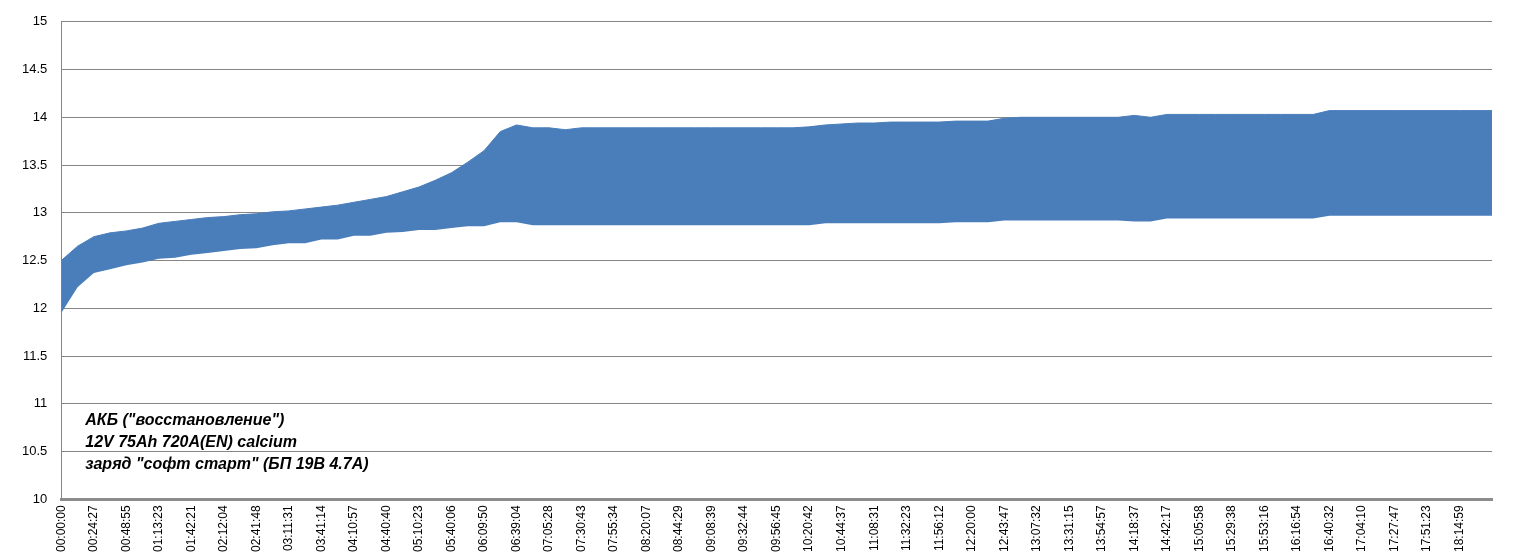 The width and height of the screenshot is (1514, 560). Describe the element at coordinates (1426, 528) in the screenshot. I see `x-tick-label: 17:51:23` at that location.